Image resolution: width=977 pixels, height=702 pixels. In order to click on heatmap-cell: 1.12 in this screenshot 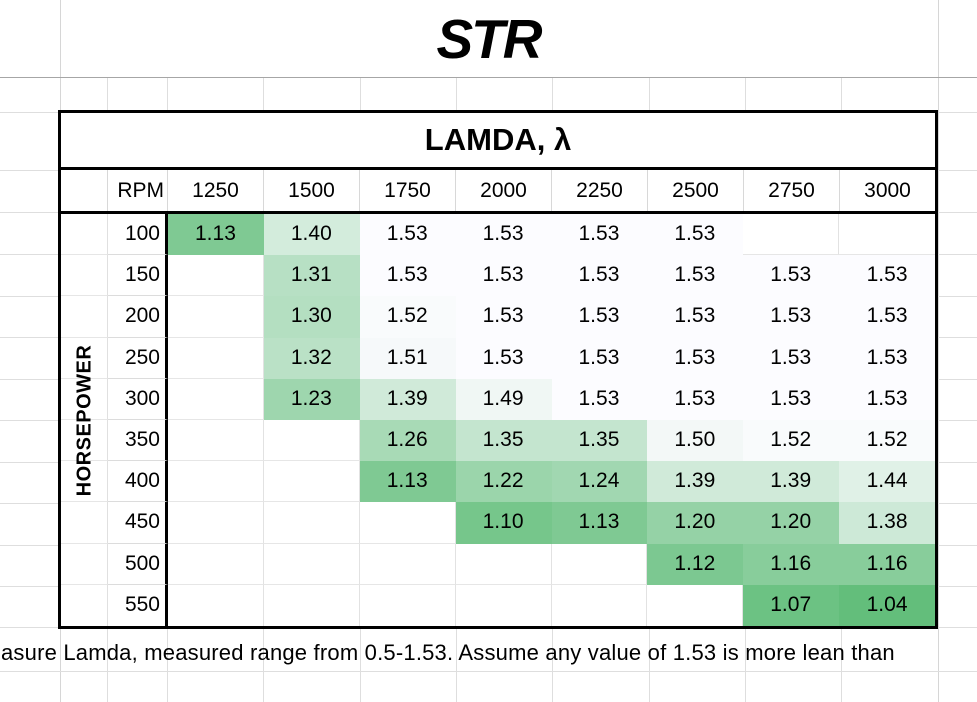, I will do `click(695, 564)`.